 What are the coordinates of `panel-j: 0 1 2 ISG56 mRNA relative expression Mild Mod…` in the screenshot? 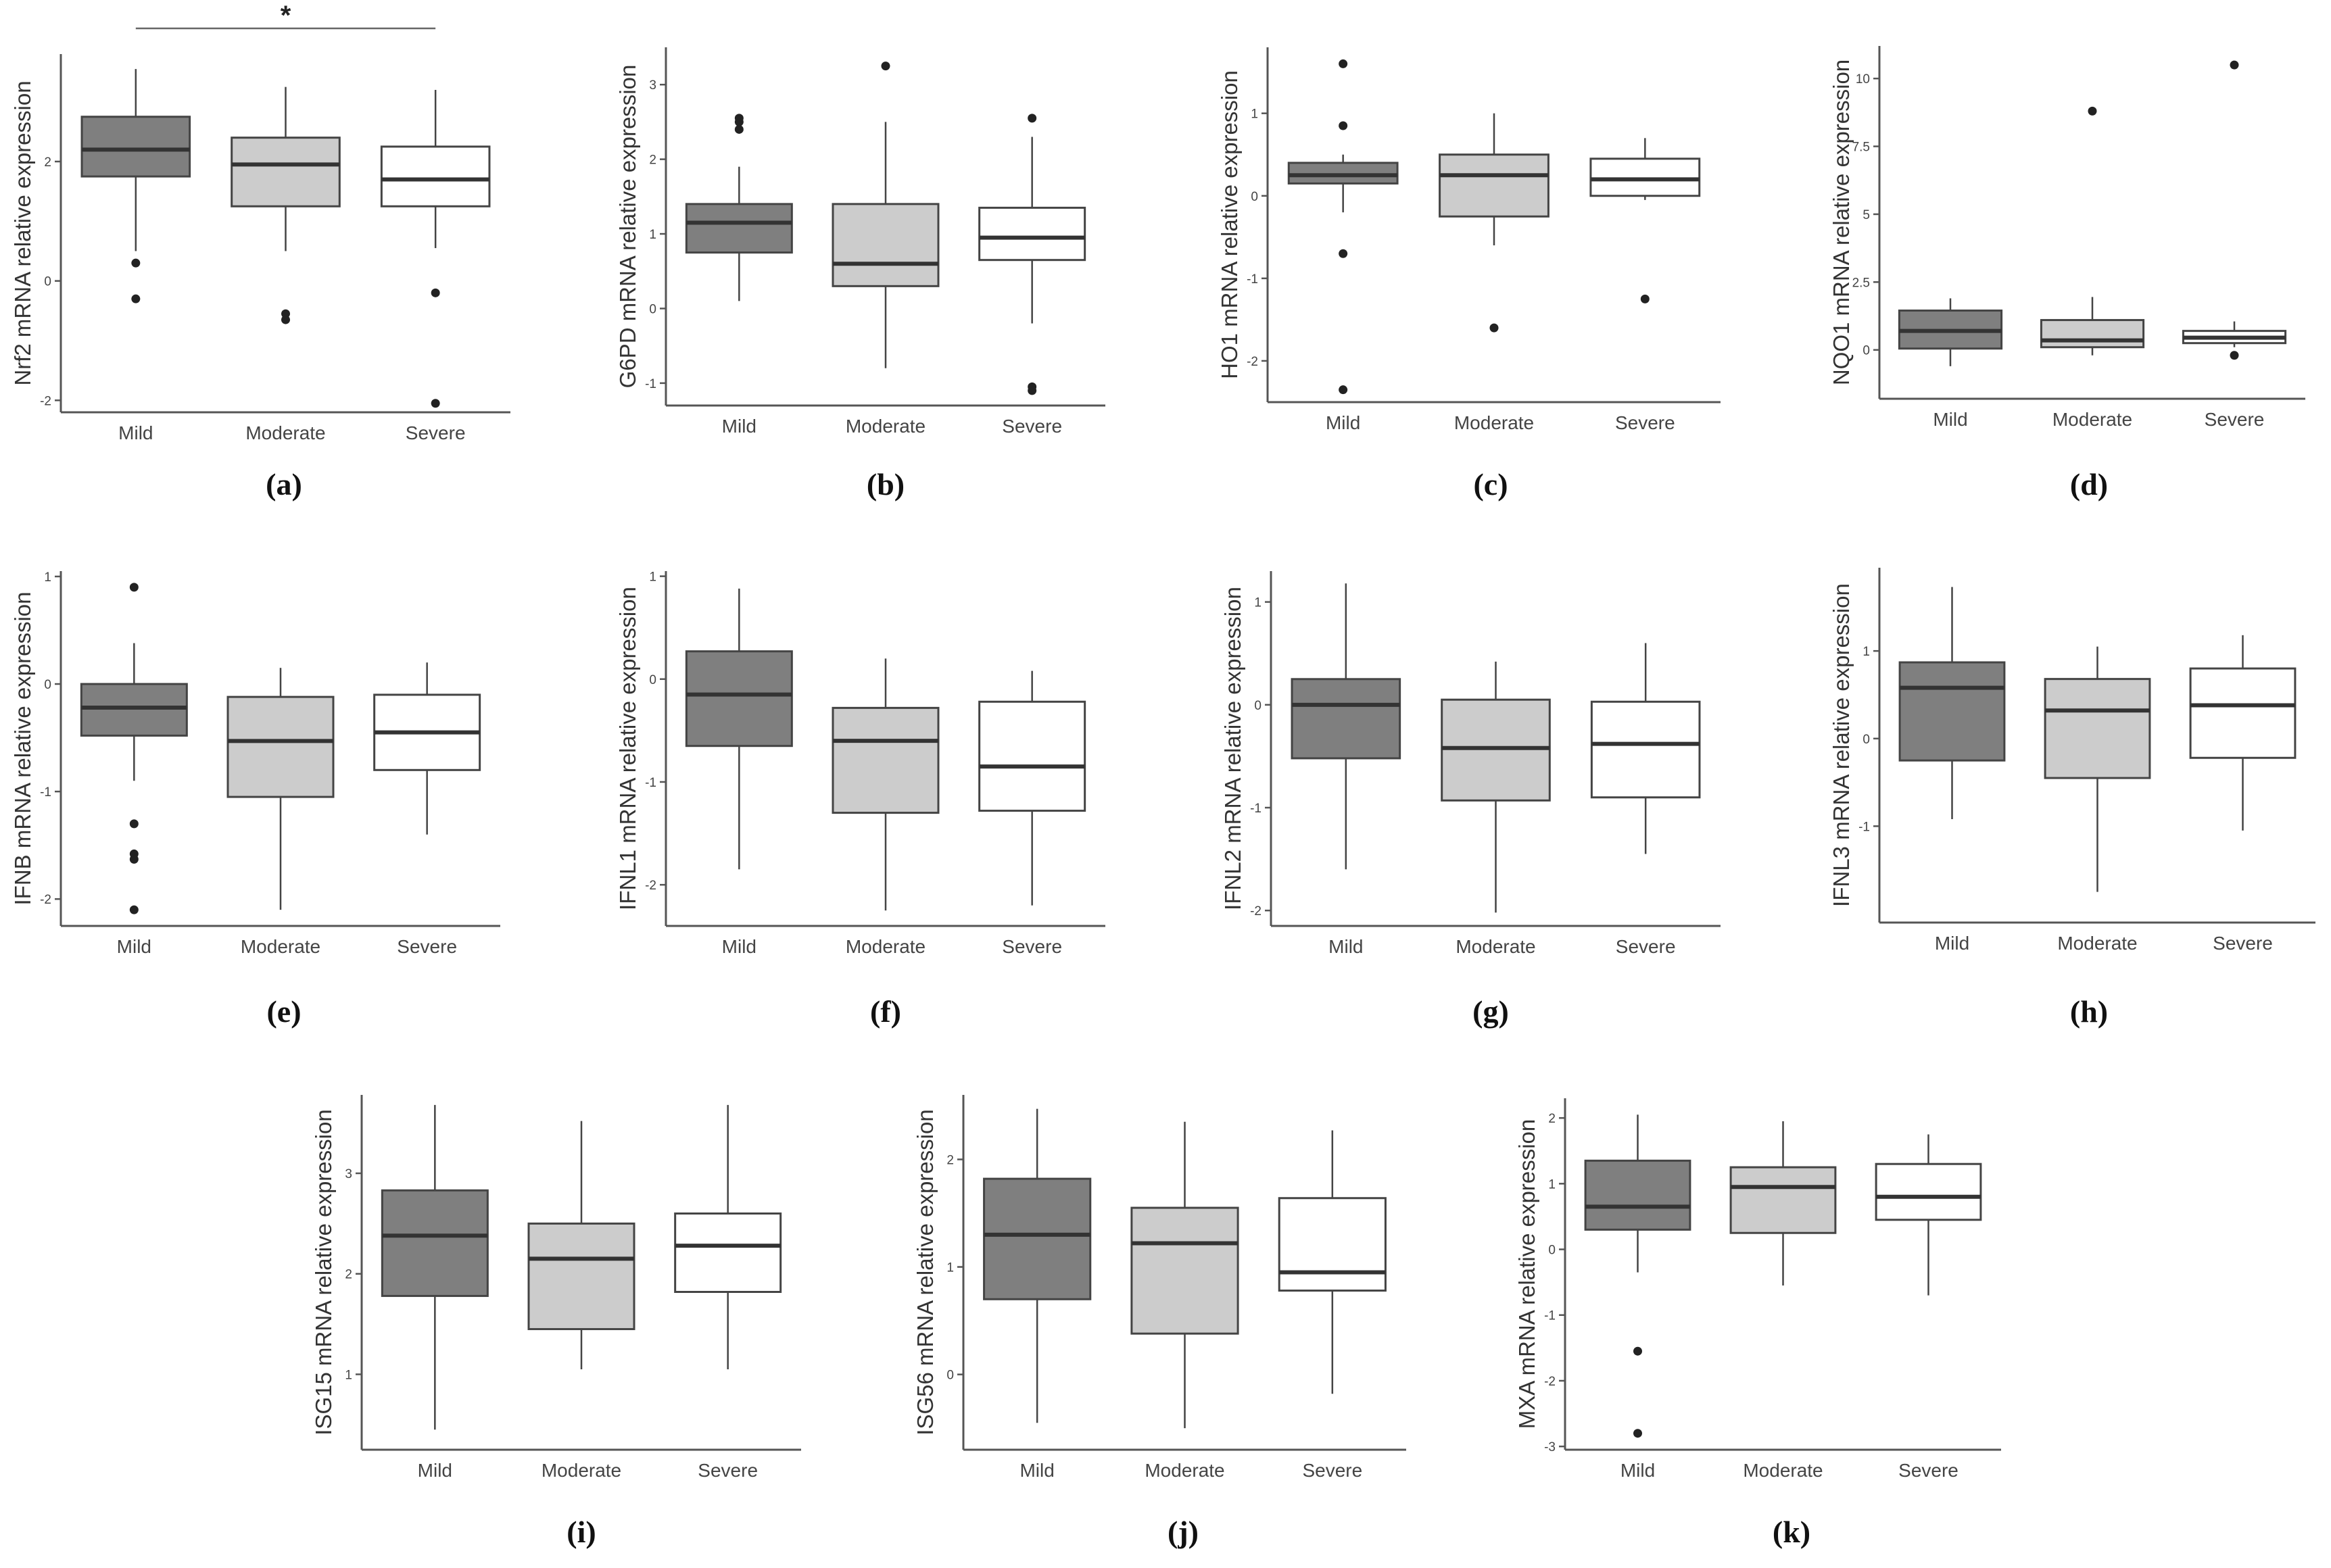 It's located at (1159, 1288).